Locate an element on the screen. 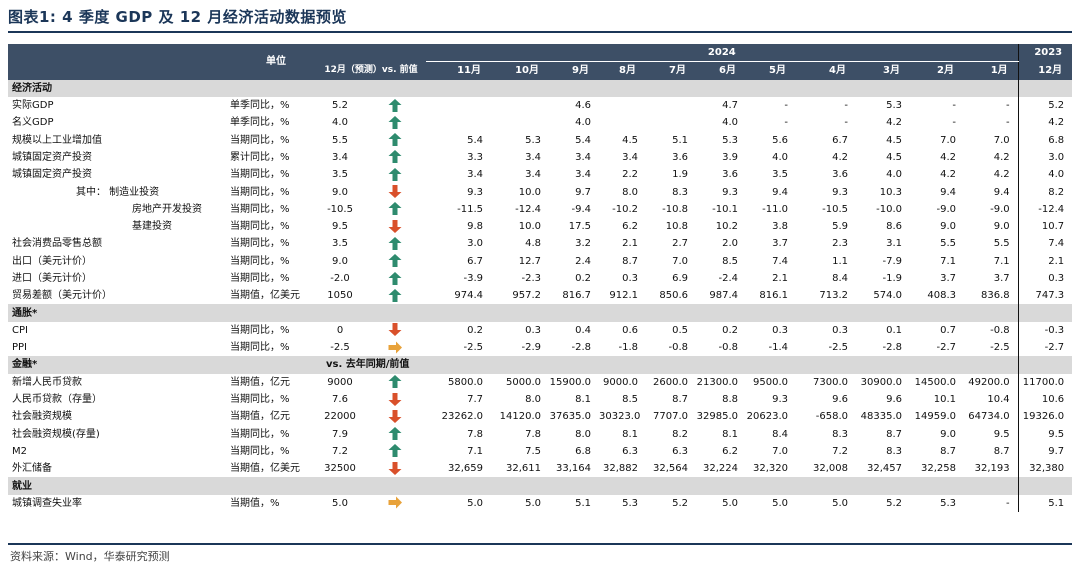 This screenshot has height=569, width=1080. section-title: 通胀* is located at coordinates (162, 313).